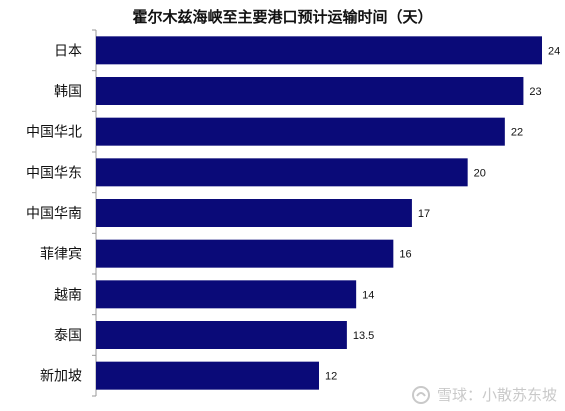  Describe the element at coordinates (480, 173) in the screenshot. I see `data-label: 20` at that location.